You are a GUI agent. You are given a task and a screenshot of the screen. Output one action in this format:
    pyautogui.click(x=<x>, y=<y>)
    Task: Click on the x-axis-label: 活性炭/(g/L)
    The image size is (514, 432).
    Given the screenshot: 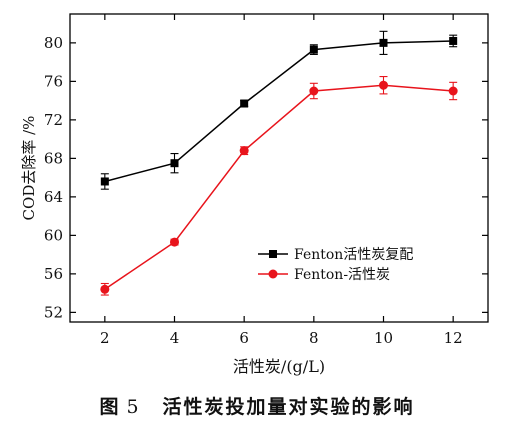 What is the action you would take?
    pyautogui.click(x=279, y=366)
    